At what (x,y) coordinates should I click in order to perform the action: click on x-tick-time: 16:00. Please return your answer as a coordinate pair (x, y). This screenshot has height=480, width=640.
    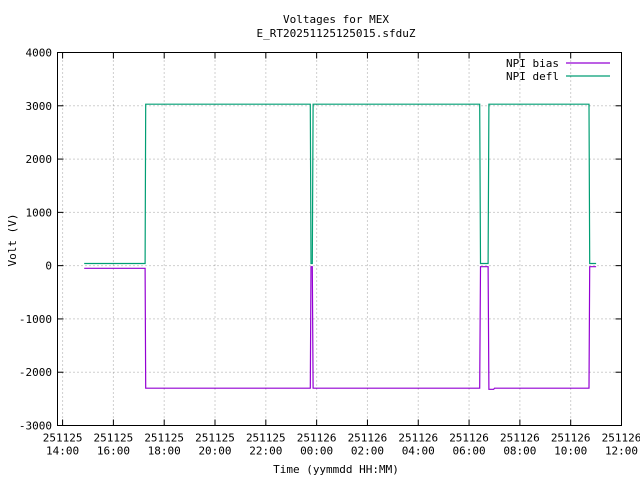
    Looking at the image, I should click on (113, 451).